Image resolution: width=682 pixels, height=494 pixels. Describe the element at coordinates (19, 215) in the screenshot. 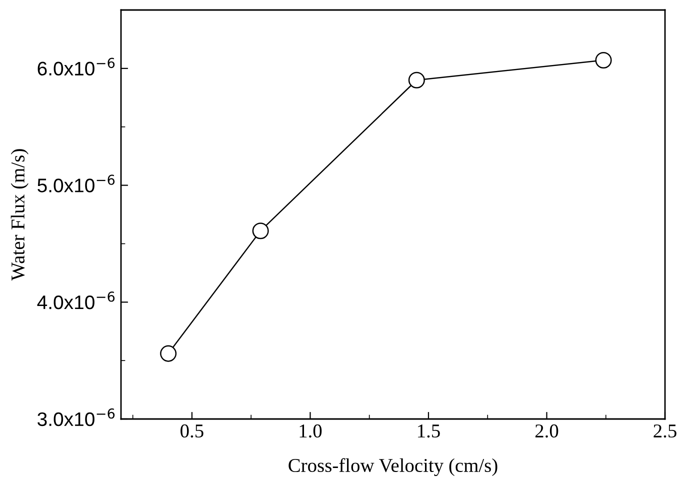

I see `y-axis-title: Water Flux (m/s)` at that location.